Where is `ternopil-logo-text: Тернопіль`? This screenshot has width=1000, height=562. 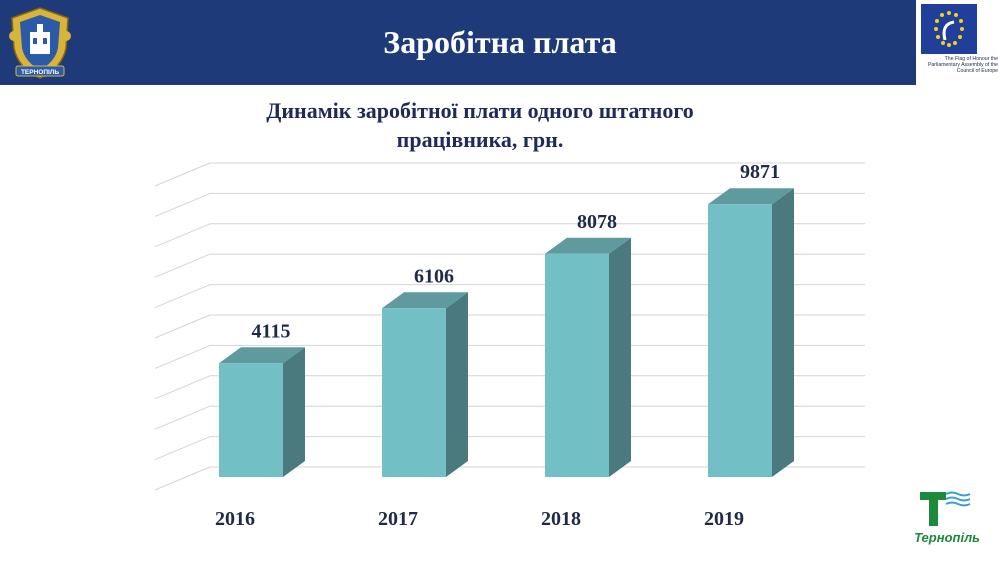
ternopil-logo-text: Тернопіль is located at coordinates (947, 537).